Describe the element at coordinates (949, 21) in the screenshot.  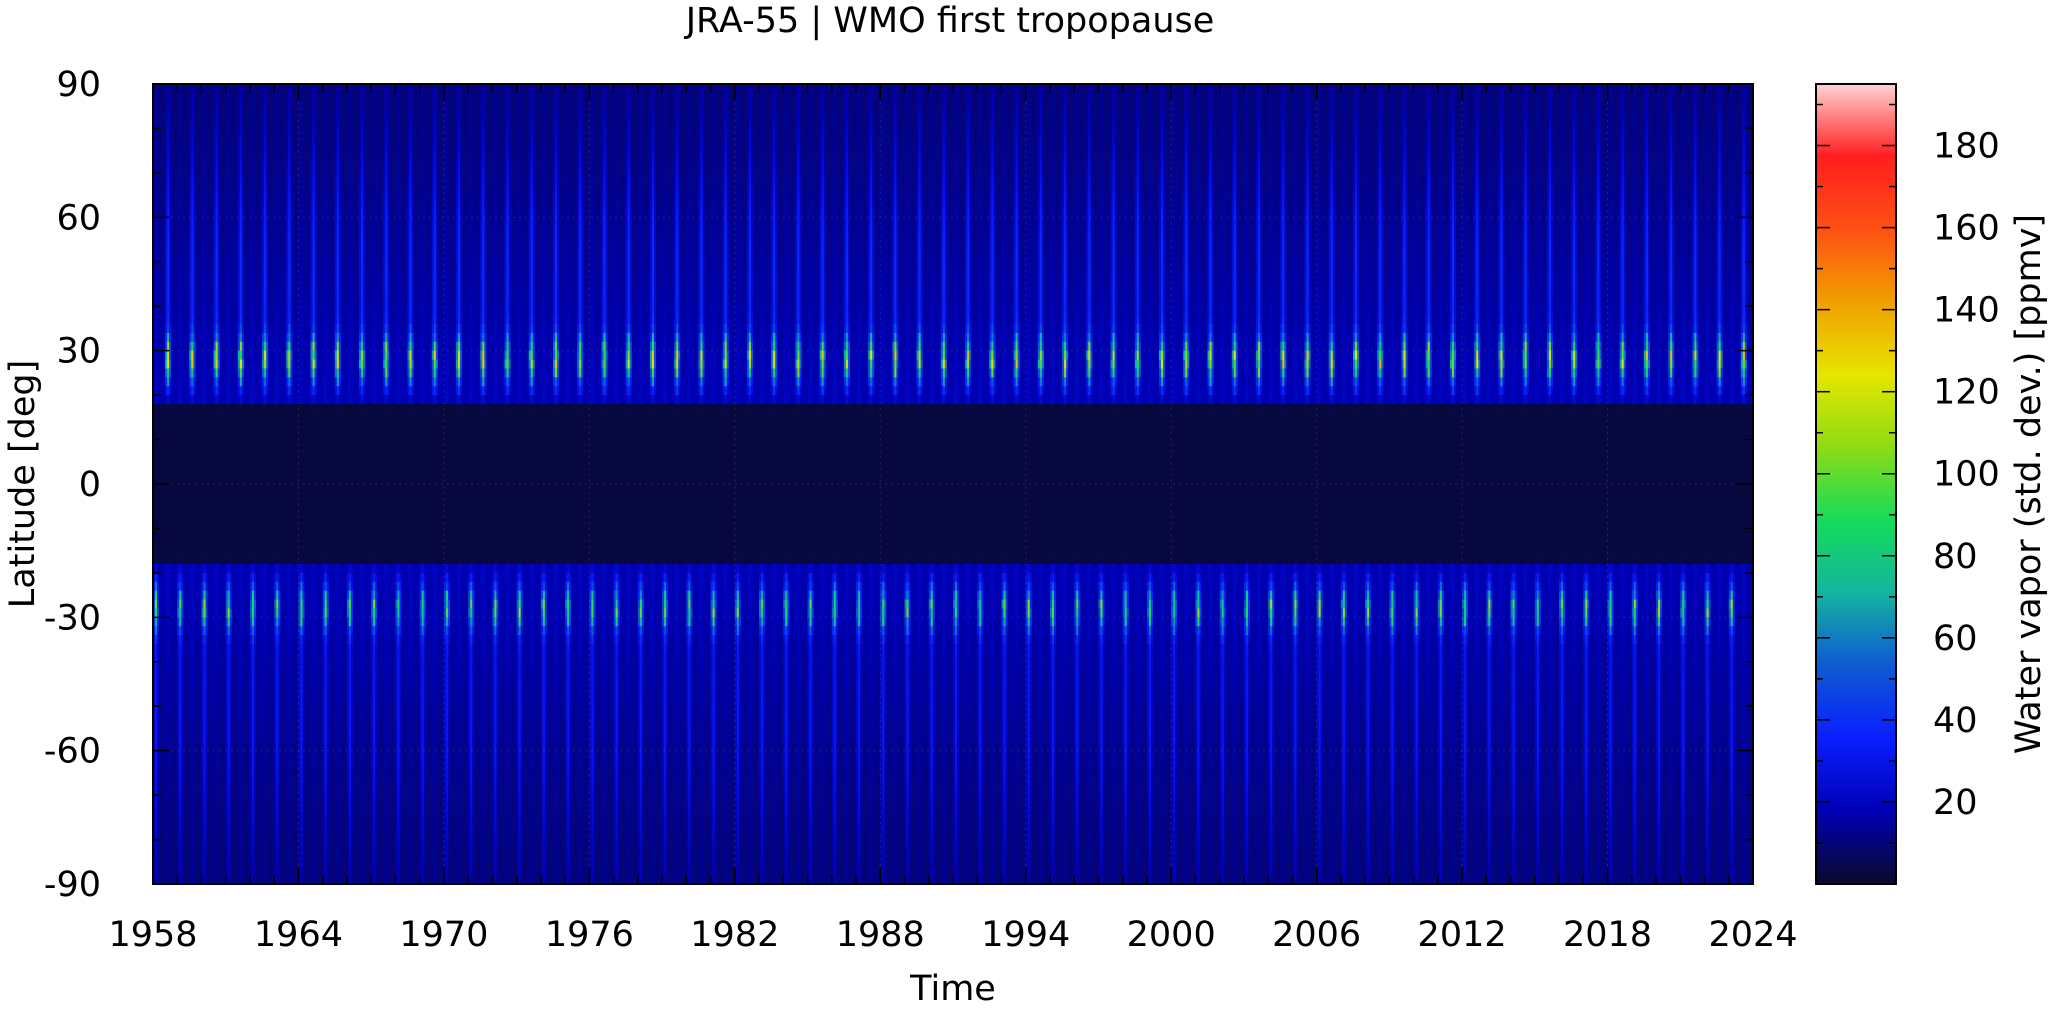
I see `chart-title: JRA-55 | WMO first tropopause` at that location.